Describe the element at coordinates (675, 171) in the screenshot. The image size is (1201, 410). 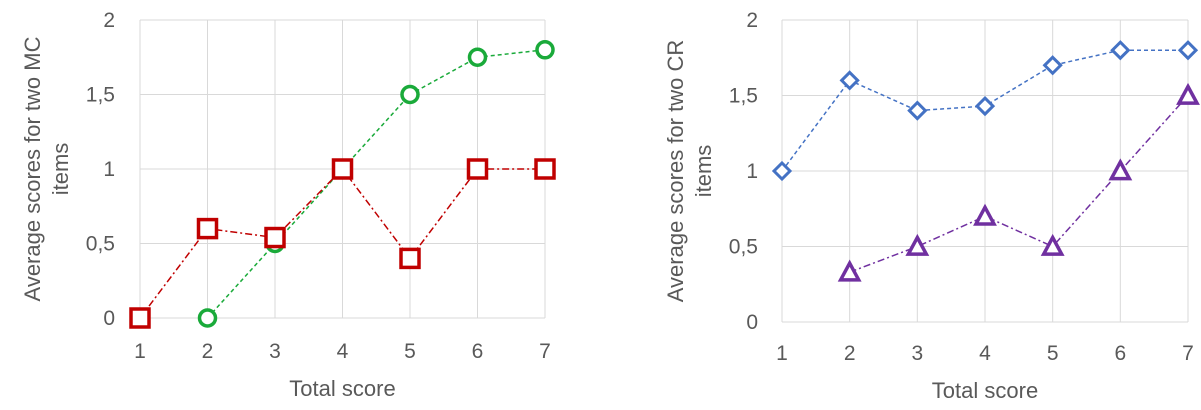
I see `y-axis-title-line: Average scores for two CR` at that location.